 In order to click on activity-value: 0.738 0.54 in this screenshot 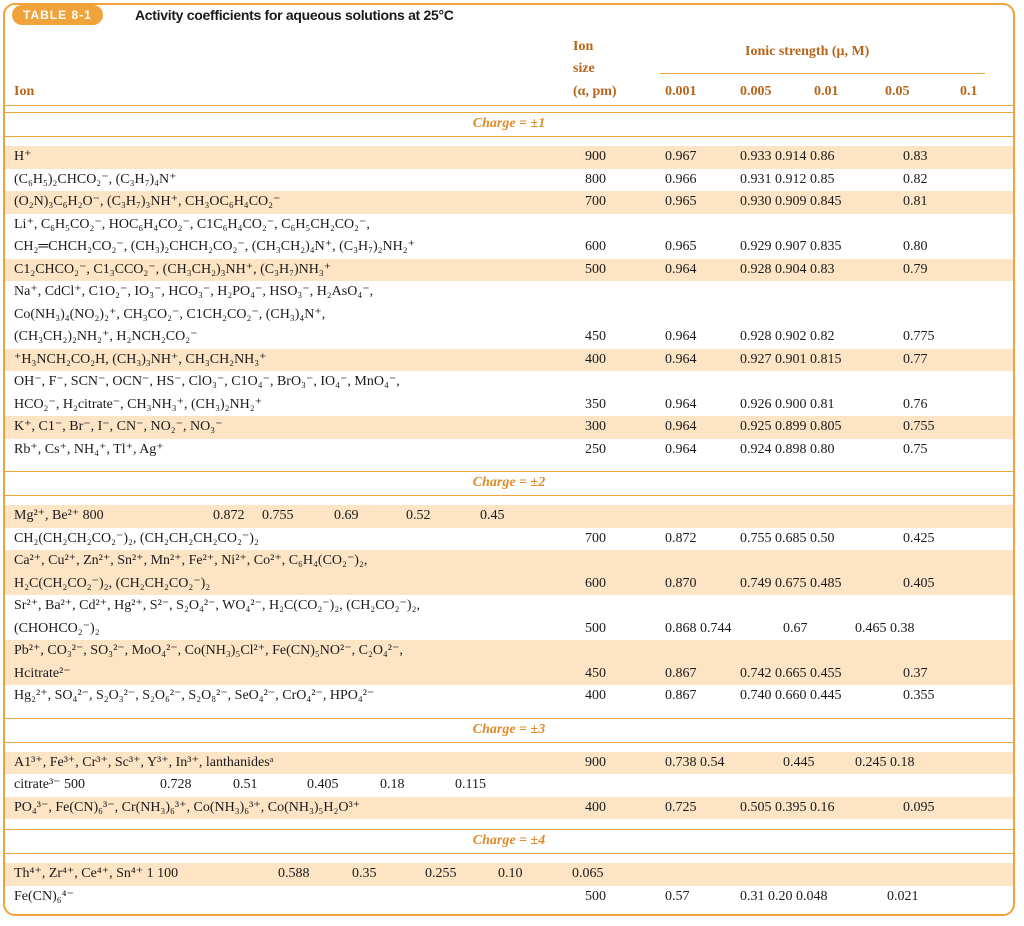, I will do `click(695, 762)`.